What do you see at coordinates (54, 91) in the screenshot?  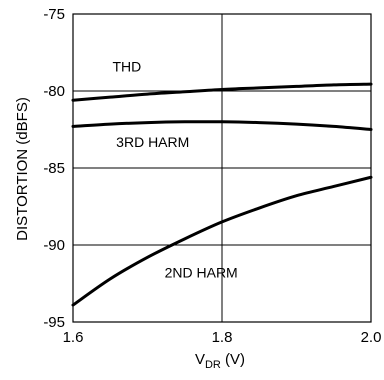 I see `y-tick-label: -80` at bounding box center [54, 91].